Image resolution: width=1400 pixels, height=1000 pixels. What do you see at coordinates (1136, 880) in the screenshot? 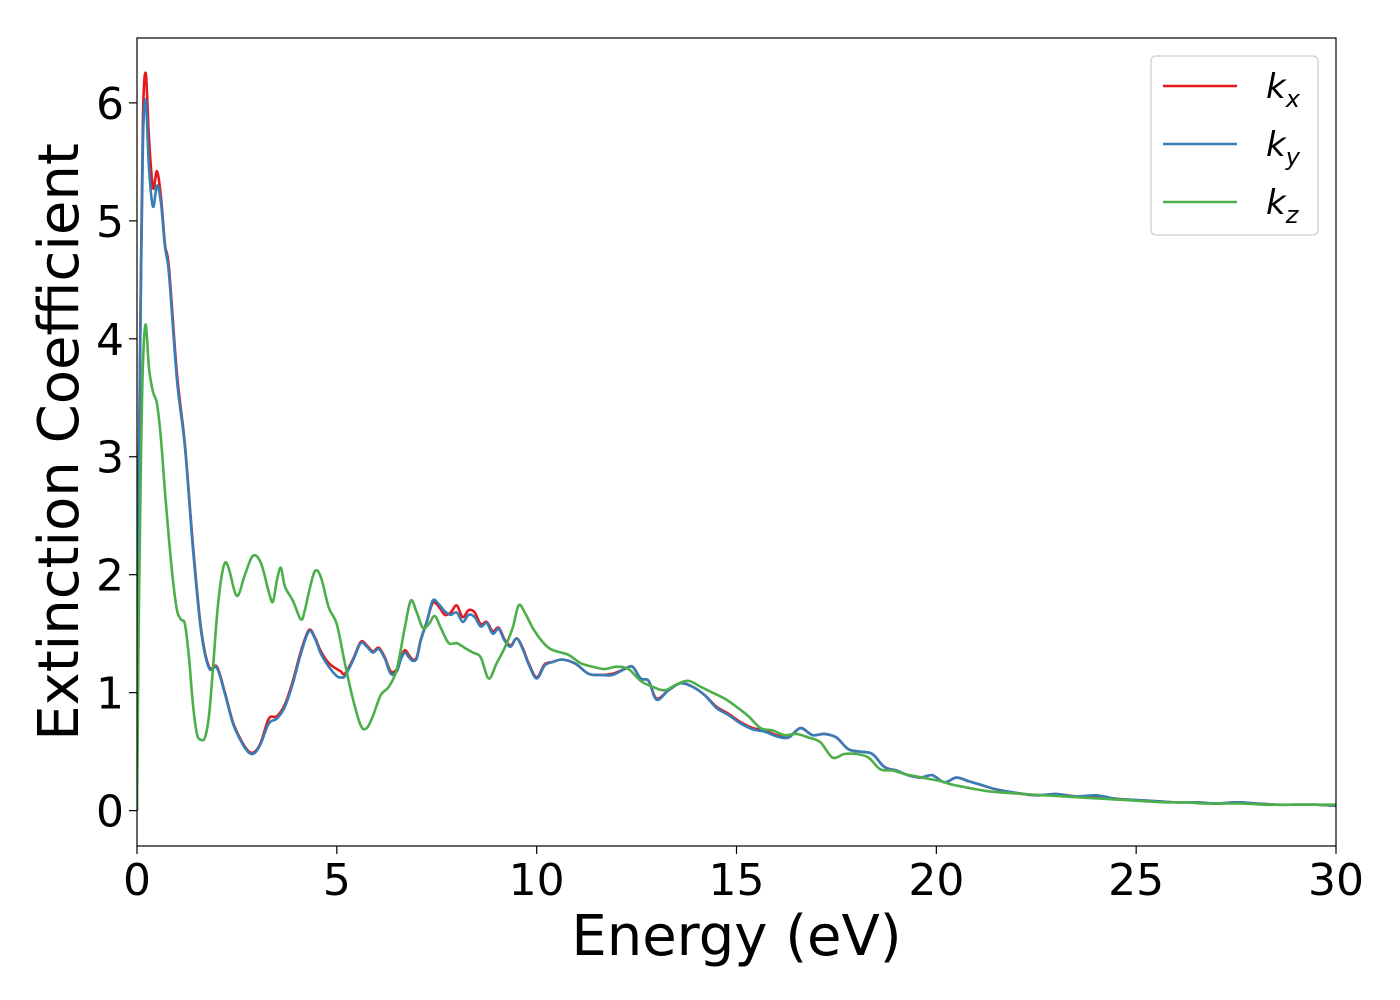
I see `x-tick-label: 25` at bounding box center [1136, 880].